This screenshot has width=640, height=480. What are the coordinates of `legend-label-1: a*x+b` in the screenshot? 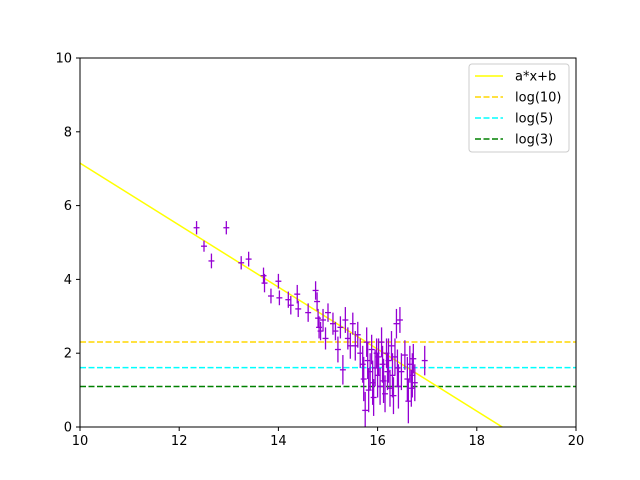 It's located at (535, 77).